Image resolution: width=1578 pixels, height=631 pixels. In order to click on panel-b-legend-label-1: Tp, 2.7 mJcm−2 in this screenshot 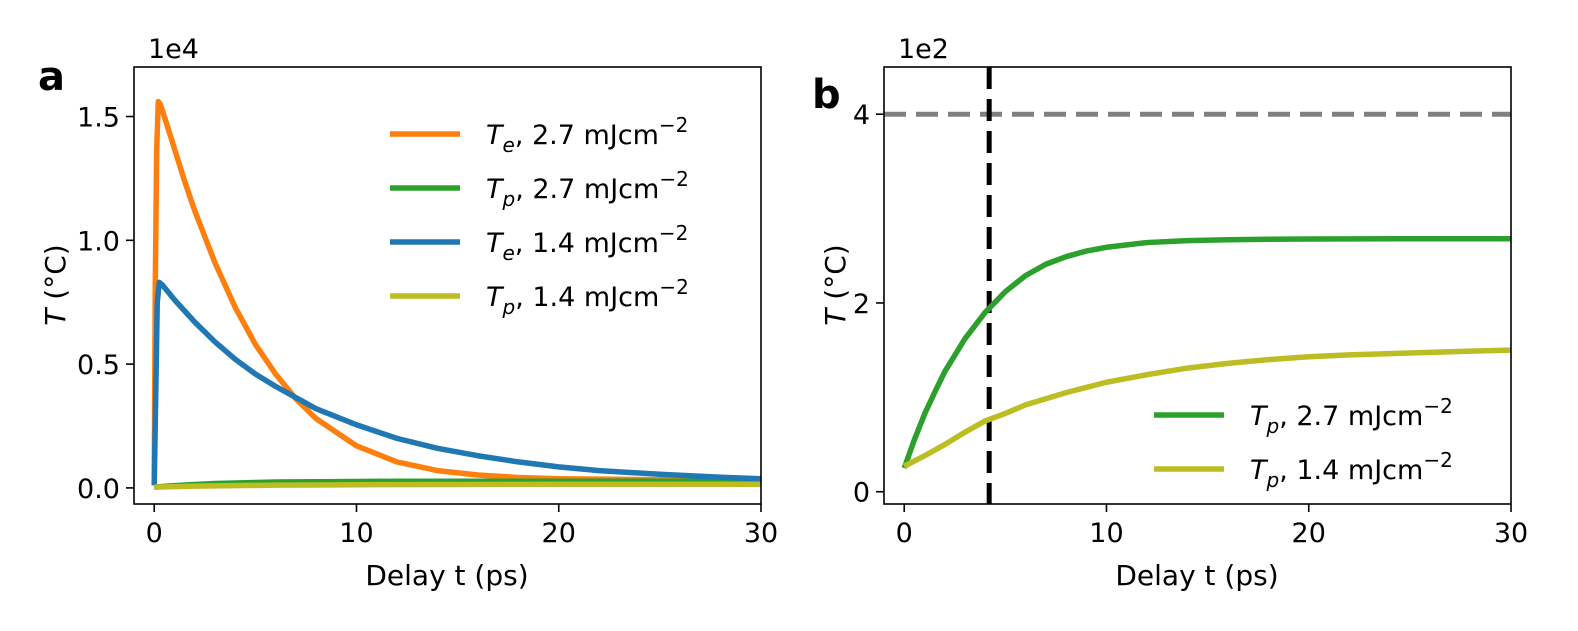, I will do `click(1351, 416)`.